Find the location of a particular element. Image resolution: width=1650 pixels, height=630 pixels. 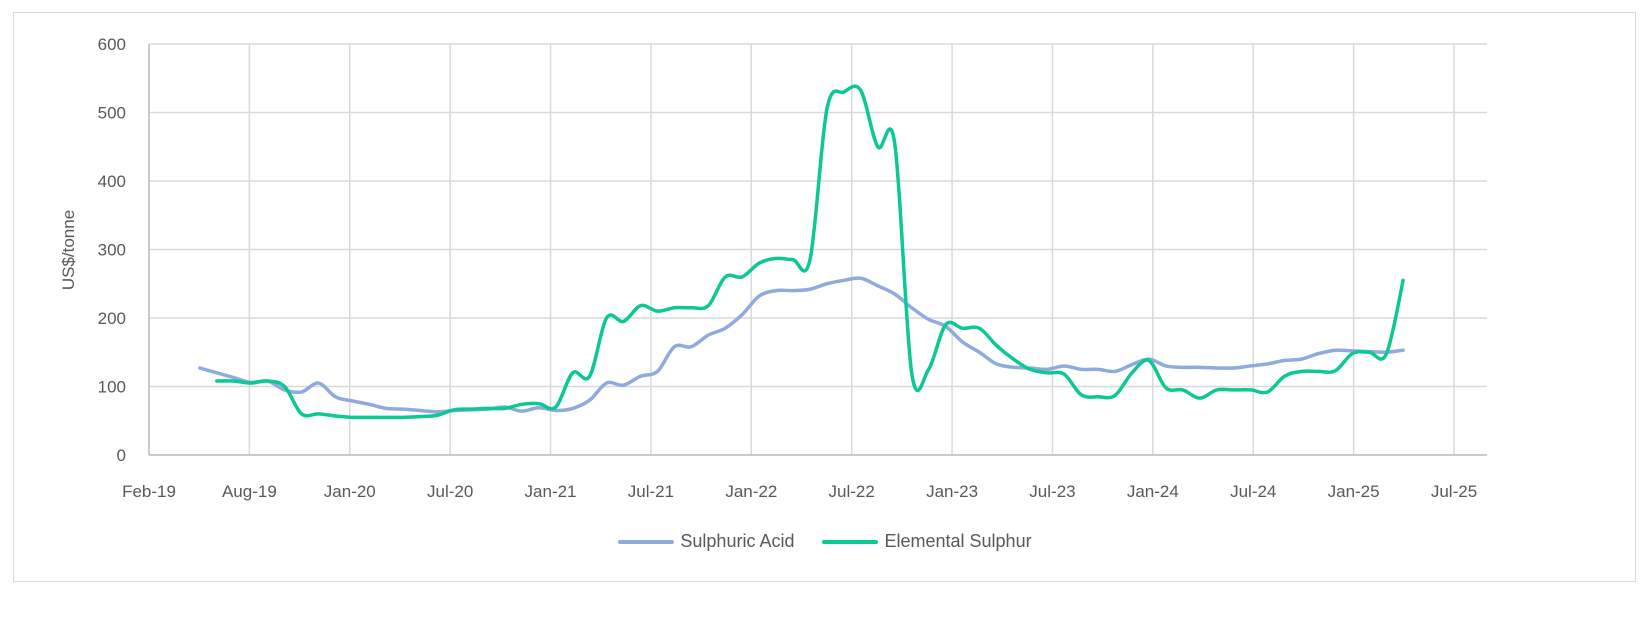

legend: Sulphuric Acid Elemental Sulphur is located at coordinates (825, 541).